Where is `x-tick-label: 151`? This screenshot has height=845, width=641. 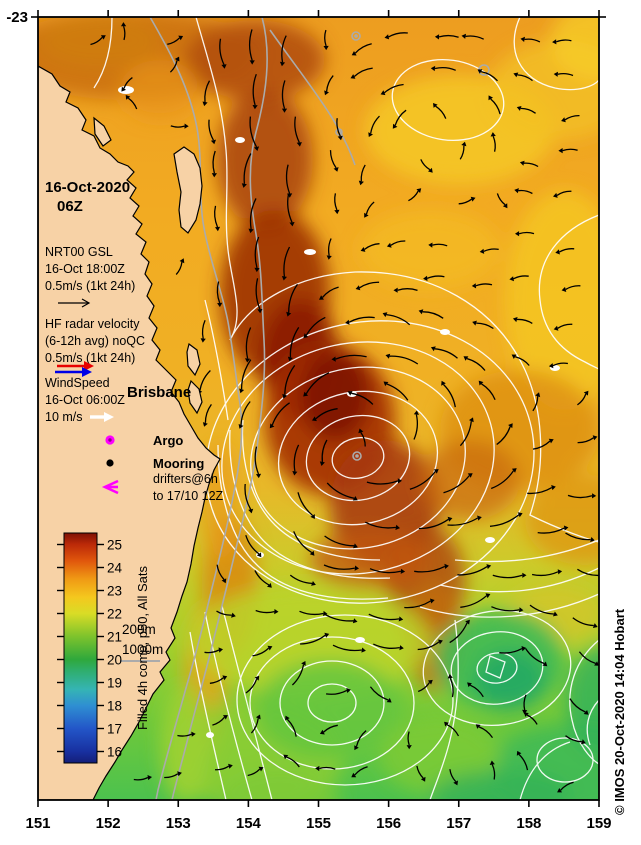 x-tick-label: 151 is located at coordinates (37, 823).